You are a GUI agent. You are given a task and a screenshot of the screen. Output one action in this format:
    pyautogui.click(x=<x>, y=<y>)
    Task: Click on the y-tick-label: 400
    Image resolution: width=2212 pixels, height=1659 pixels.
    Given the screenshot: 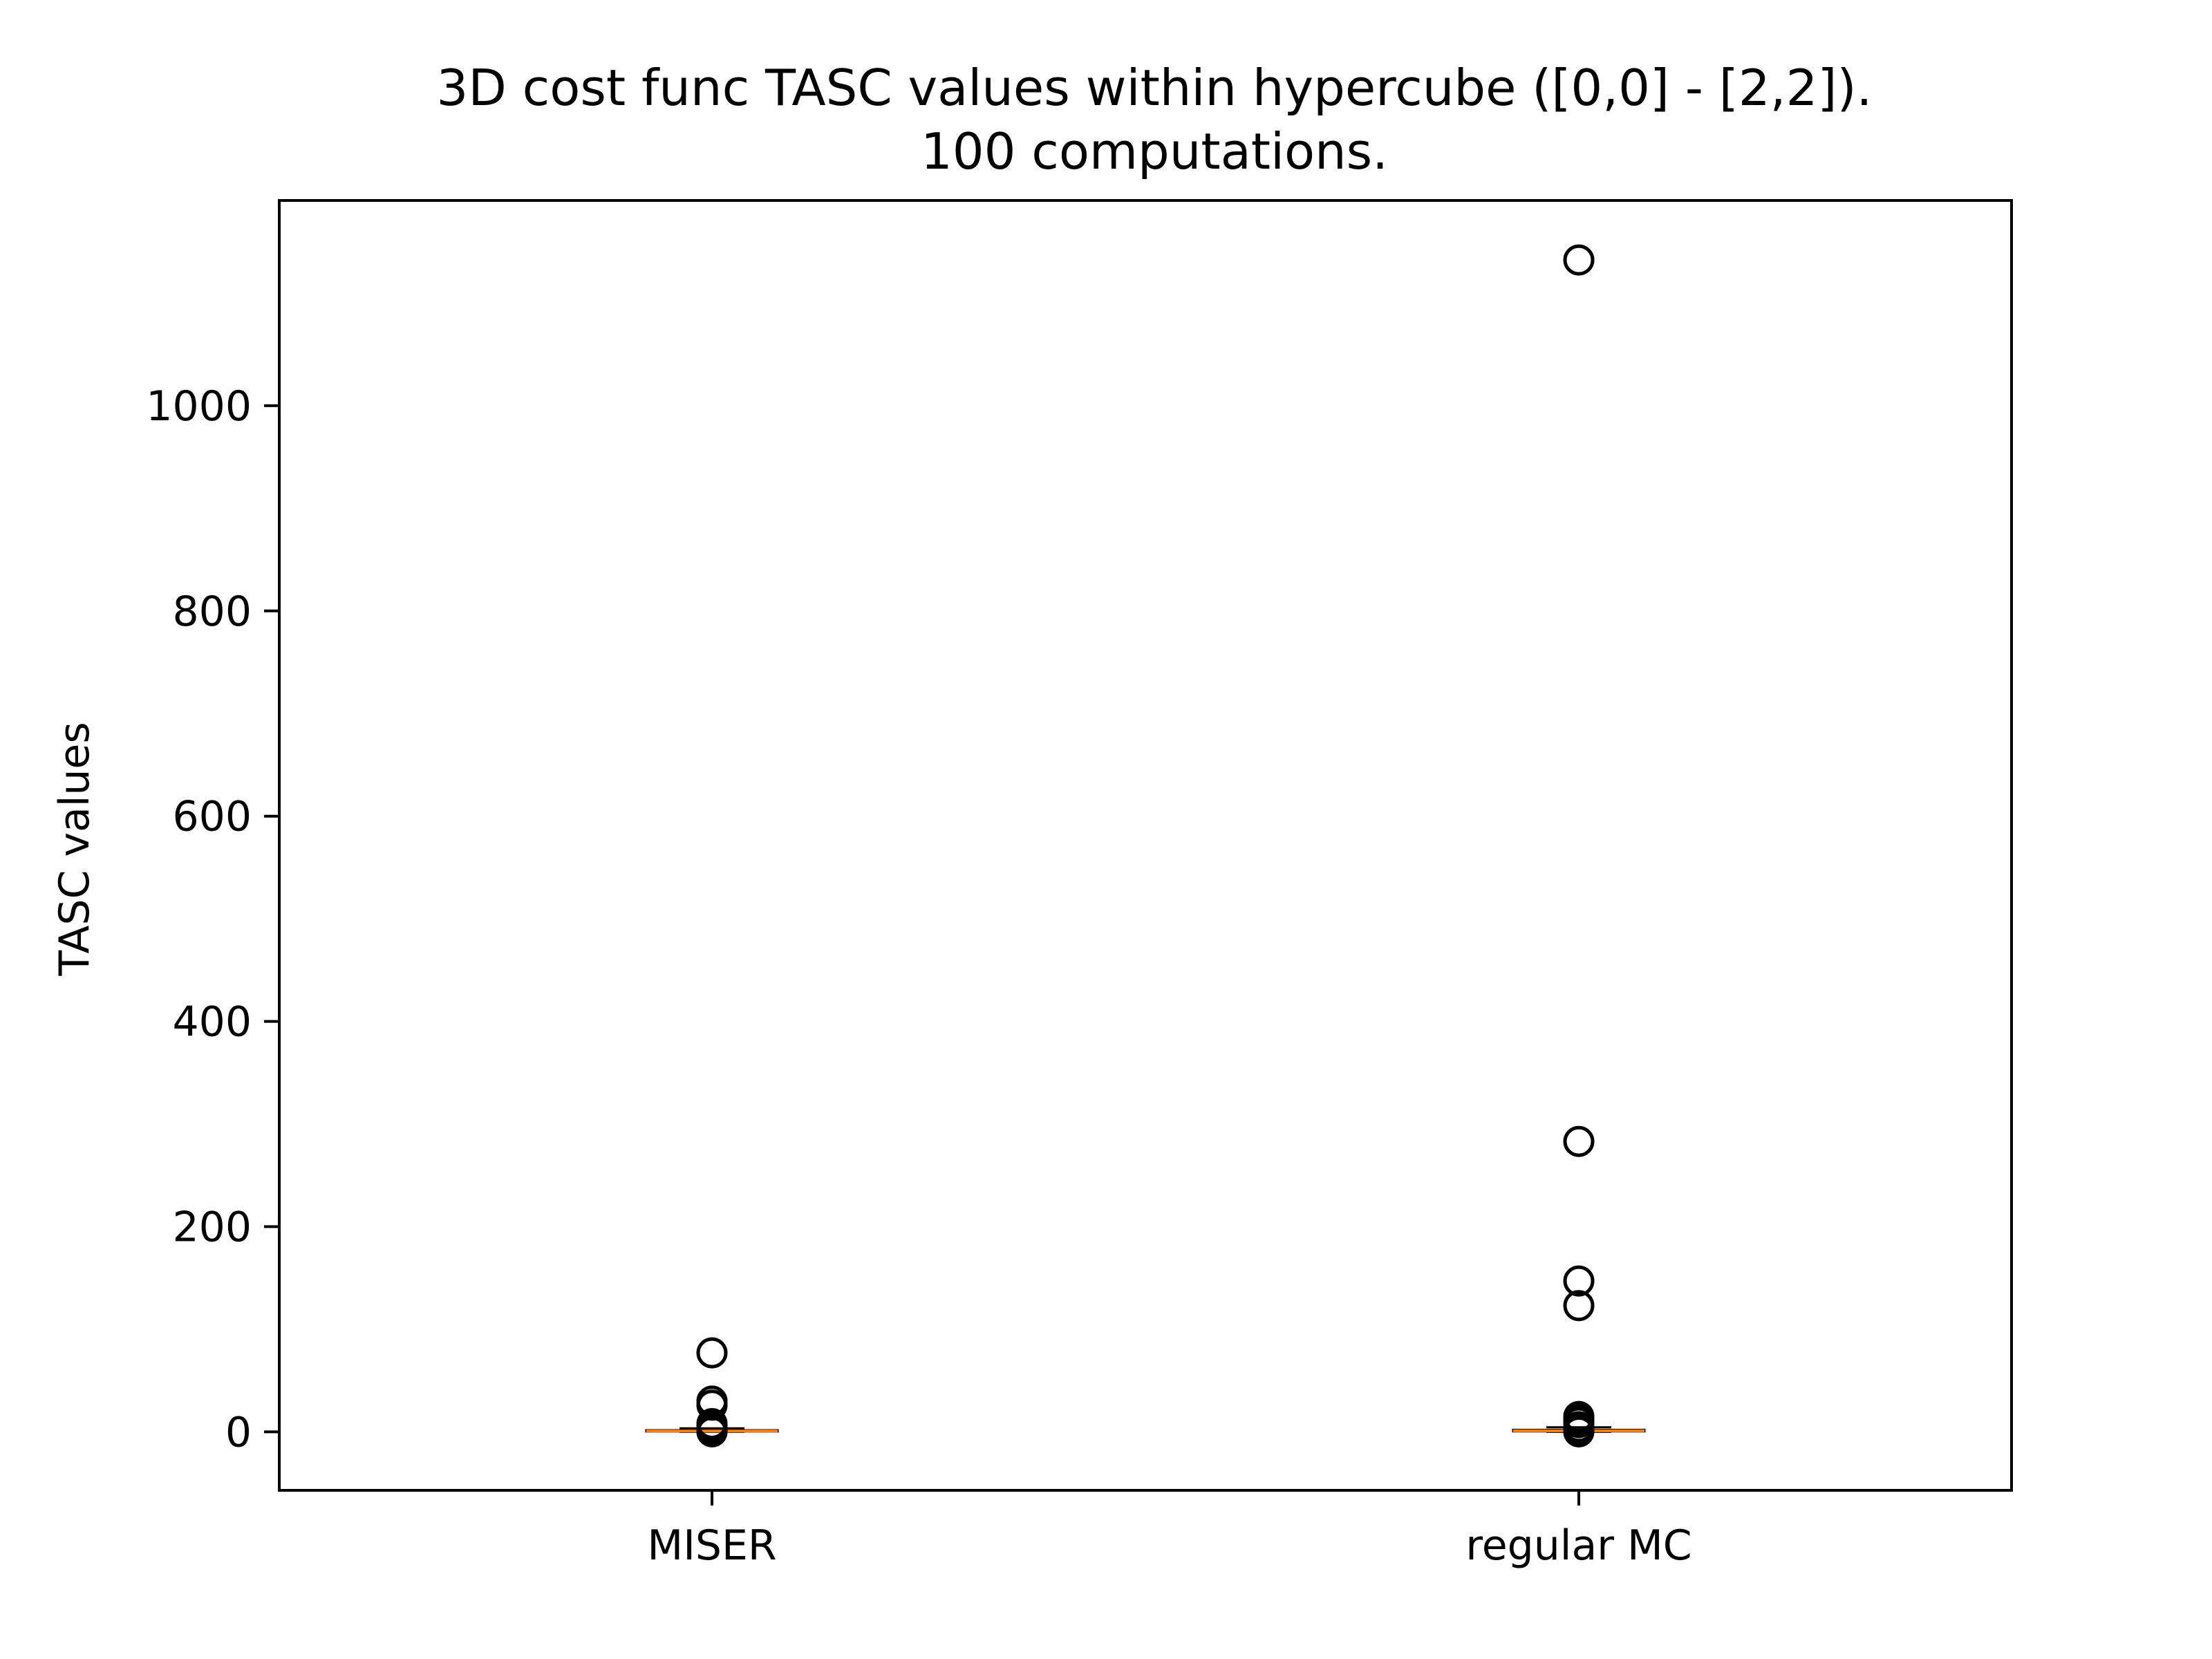 What is the action you would take?
    pyautogui.click(x=212, y=1023)
    